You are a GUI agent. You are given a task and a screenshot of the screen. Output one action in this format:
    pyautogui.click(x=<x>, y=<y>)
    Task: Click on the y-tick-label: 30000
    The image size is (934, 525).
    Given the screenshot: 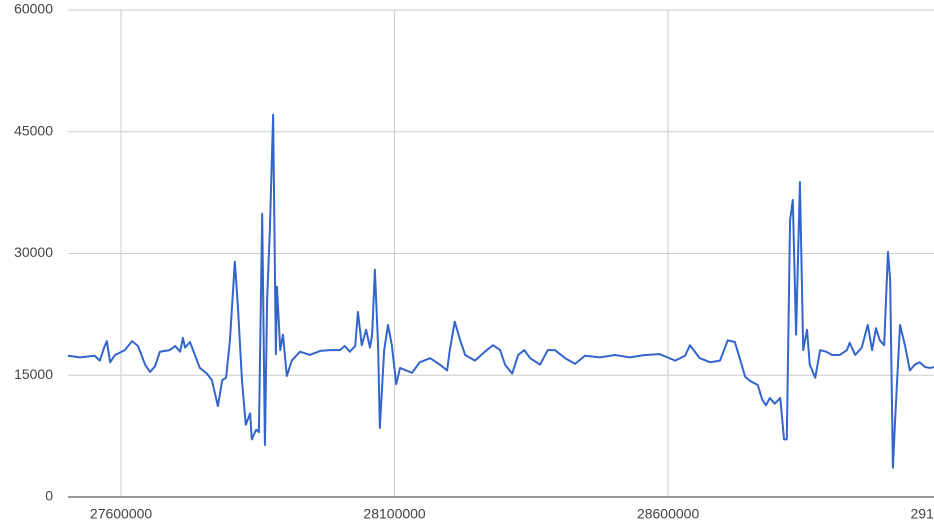 What is the action you would take?
    pyautogui.click(x=33, y=252)
    